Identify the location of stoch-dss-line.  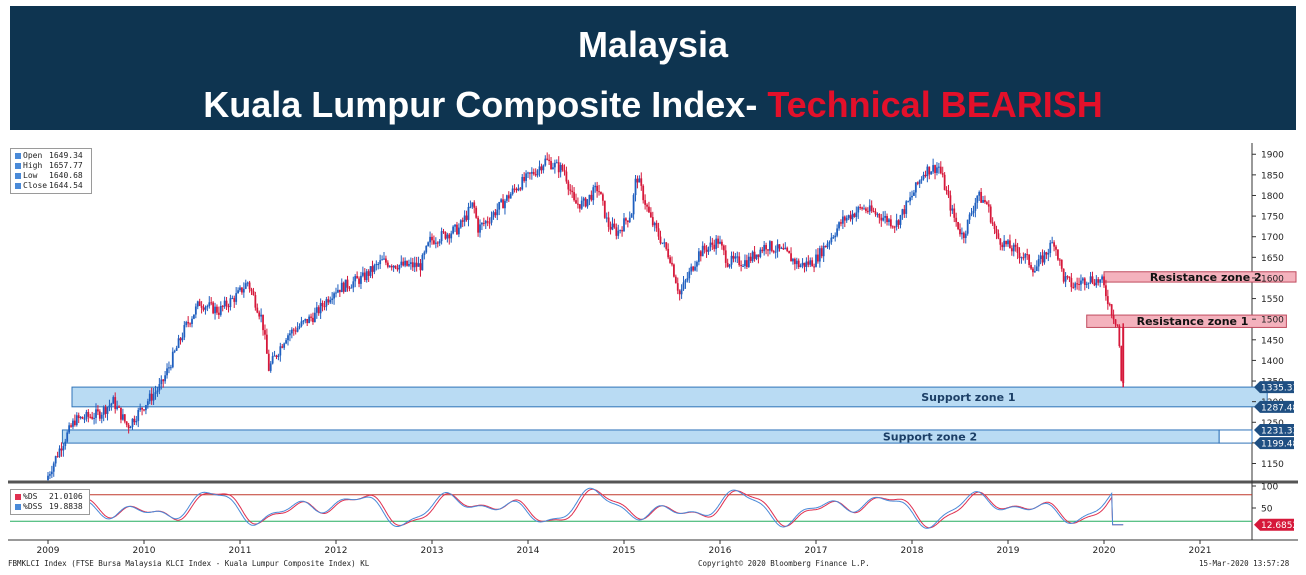
(585, 508).